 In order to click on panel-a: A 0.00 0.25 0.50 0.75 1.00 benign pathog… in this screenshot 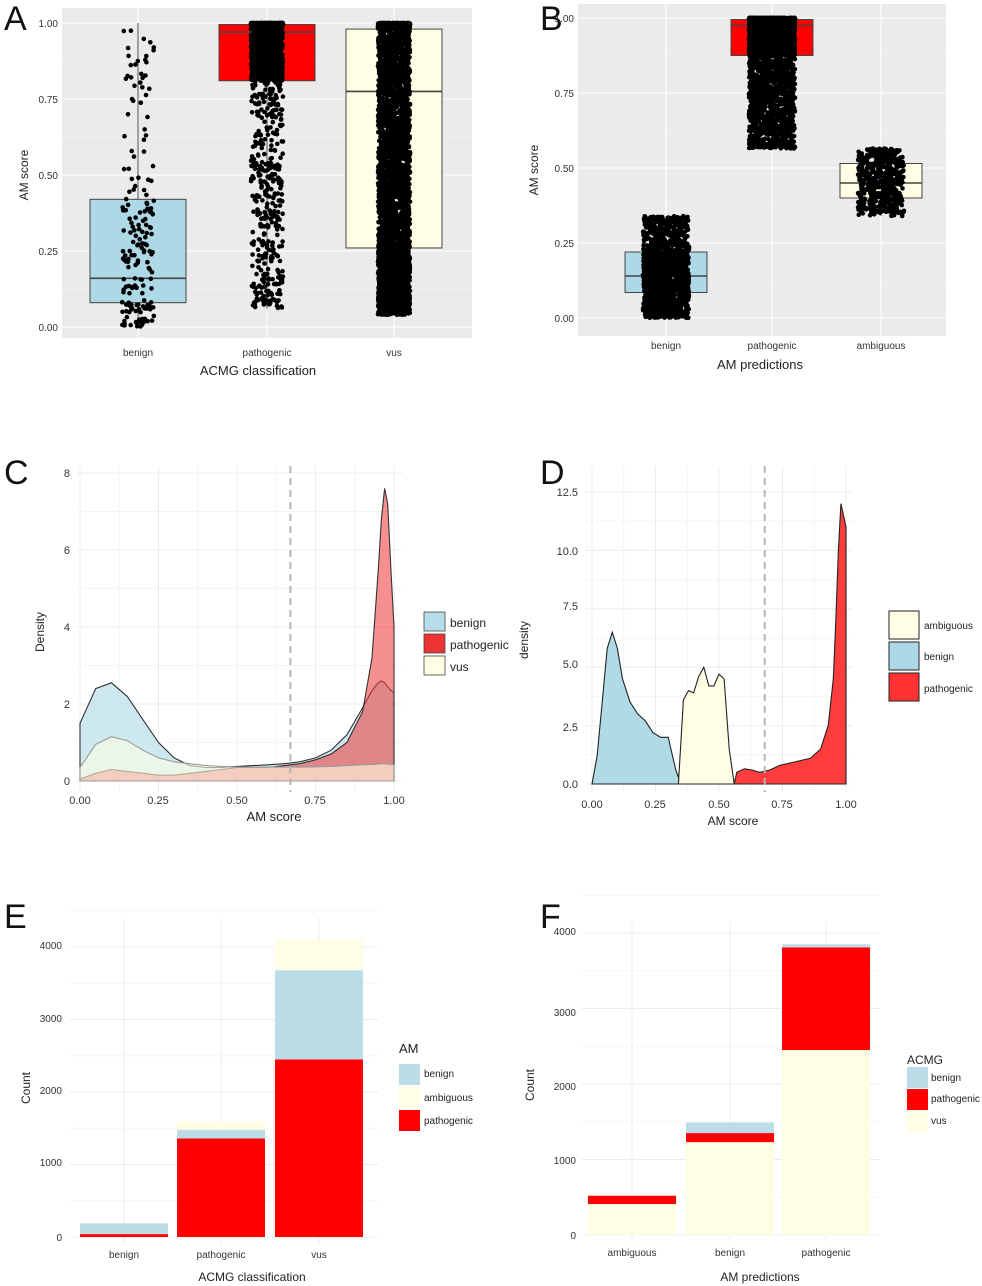, I will do `click(238, 189)`.